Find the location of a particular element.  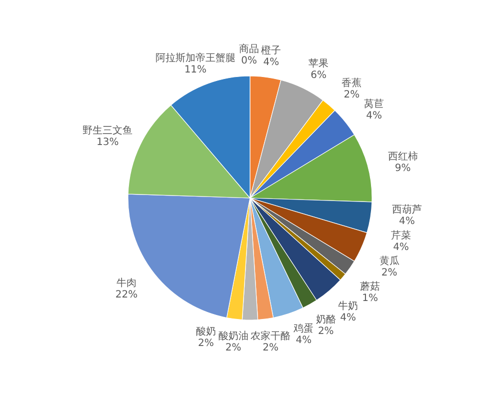

data-label: 13% is located at coordinates (107, 142).